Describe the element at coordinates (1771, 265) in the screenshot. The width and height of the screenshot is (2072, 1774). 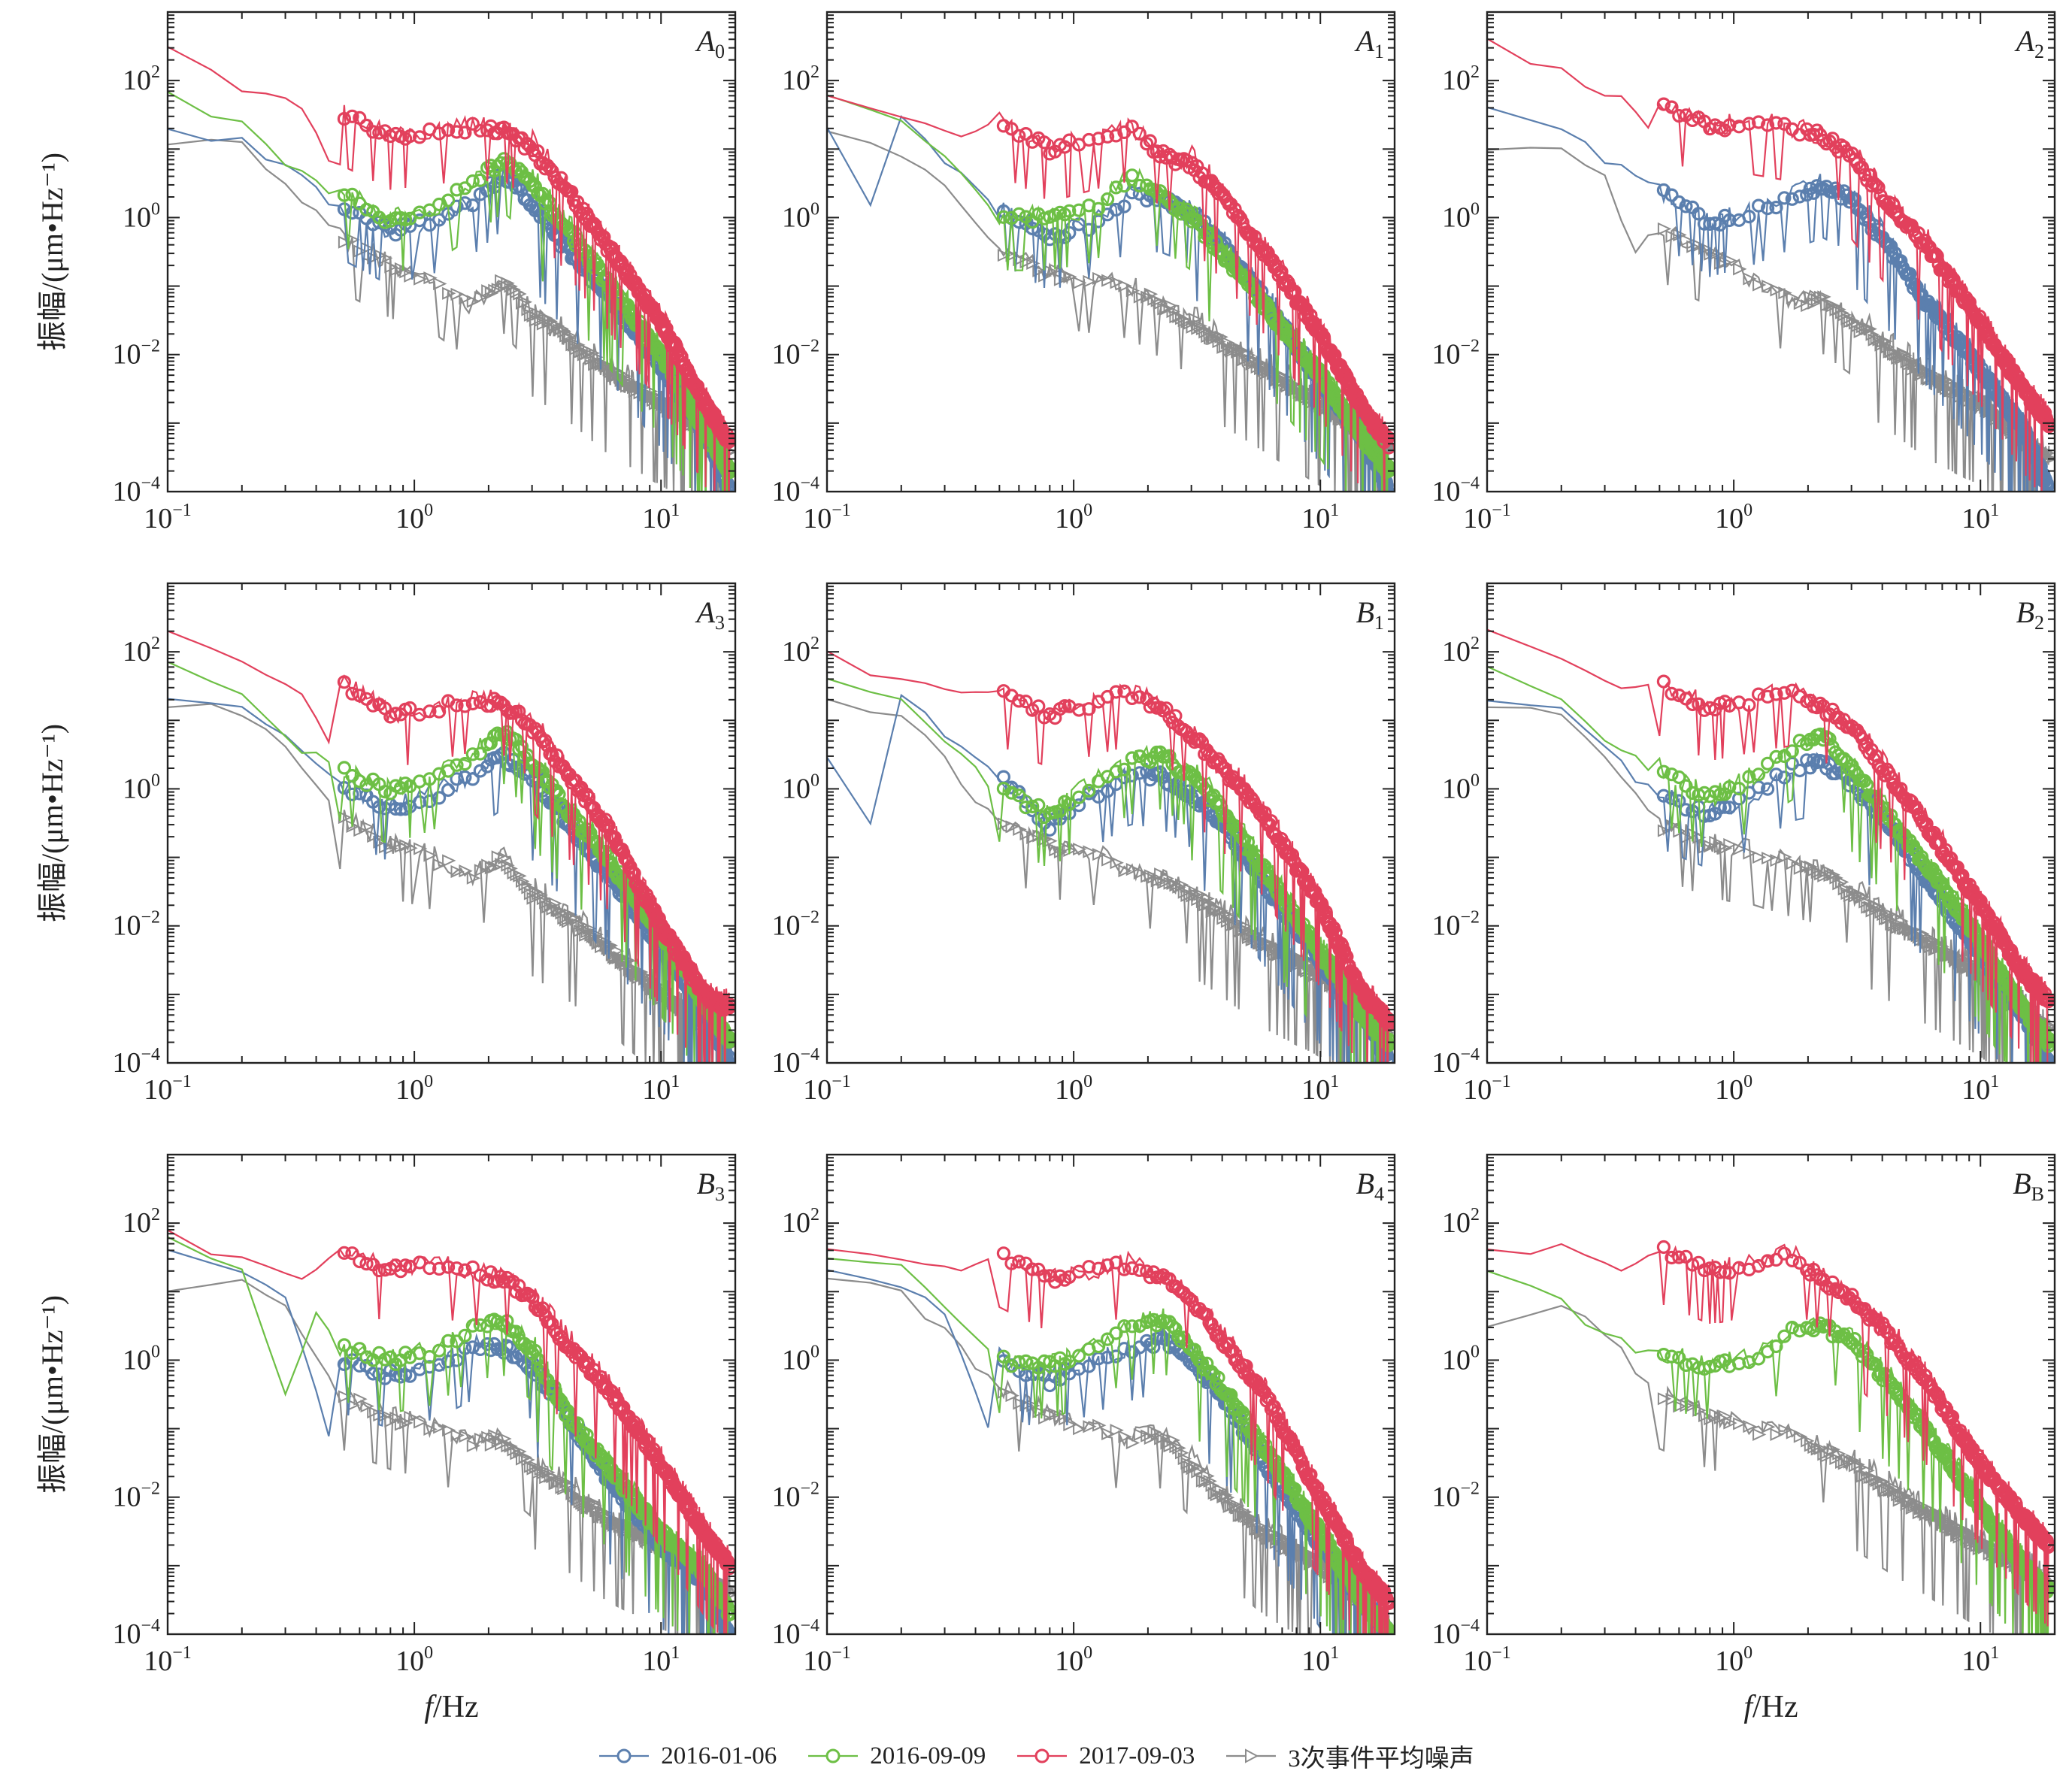
I see `plot-area` at that location.